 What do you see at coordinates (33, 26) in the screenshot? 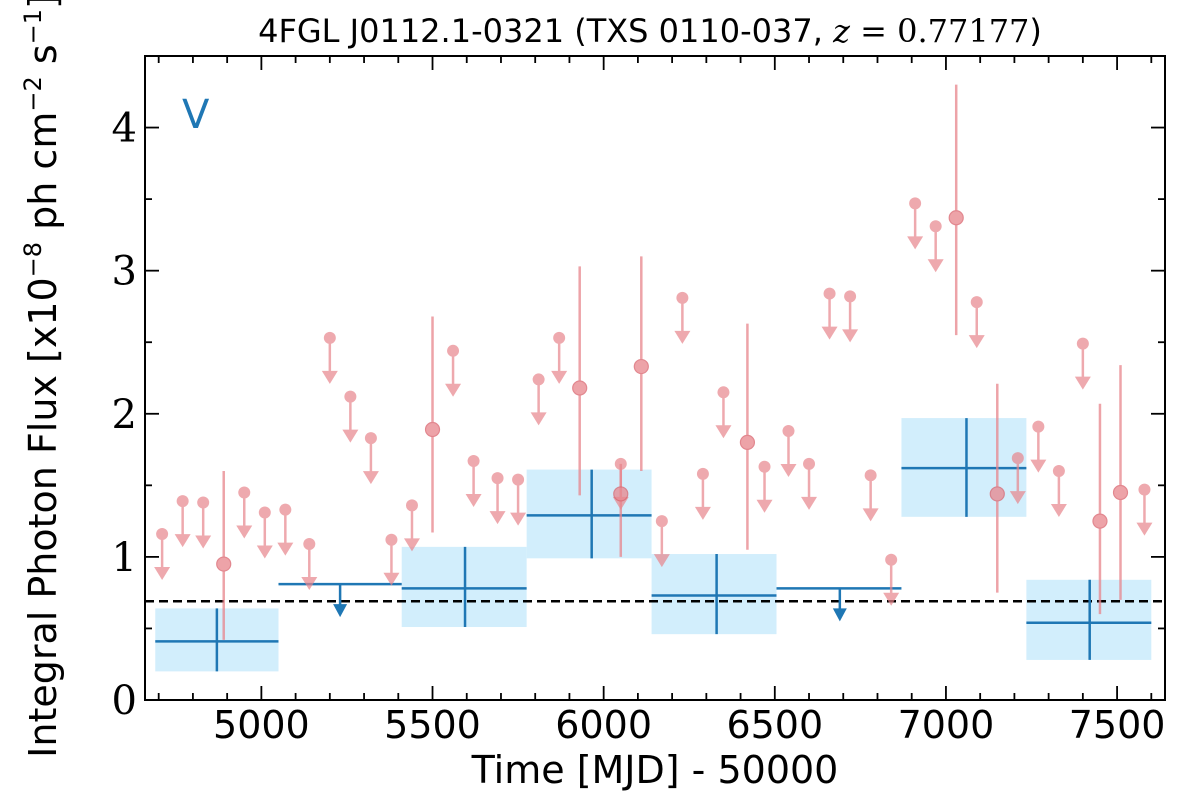
I see `ylabel-exp3: −1` at bounding box center [33, 26].